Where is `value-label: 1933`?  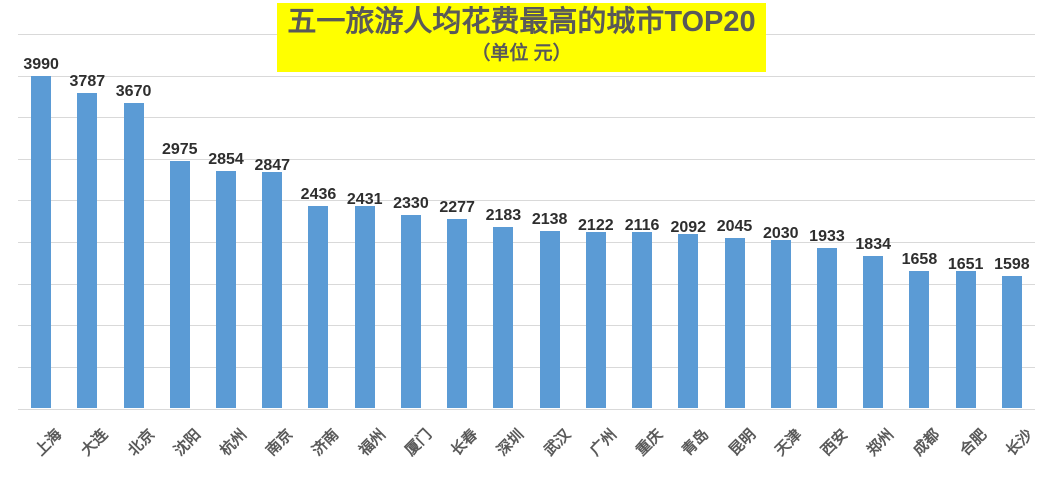
value-label: 1933 is located at coordinates (827, 236).